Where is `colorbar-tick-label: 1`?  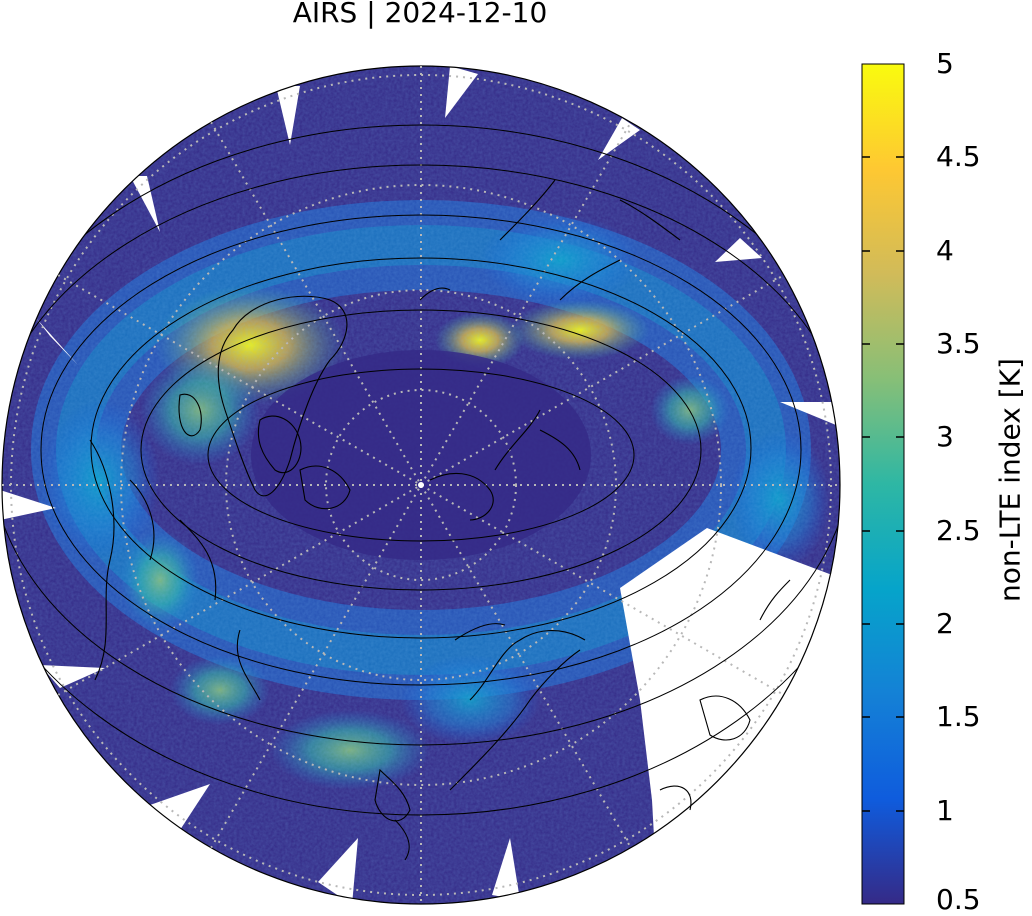 colorbar-tick-label: 1 is located at coordinates (945, 810).